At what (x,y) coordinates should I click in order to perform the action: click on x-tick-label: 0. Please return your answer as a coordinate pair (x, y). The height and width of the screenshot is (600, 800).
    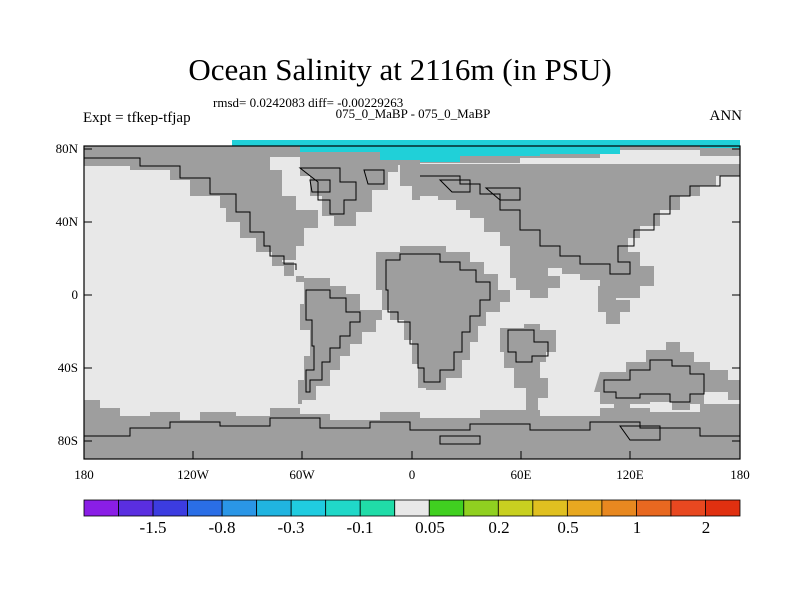
    Looking at the image, I should click on (412, 474).